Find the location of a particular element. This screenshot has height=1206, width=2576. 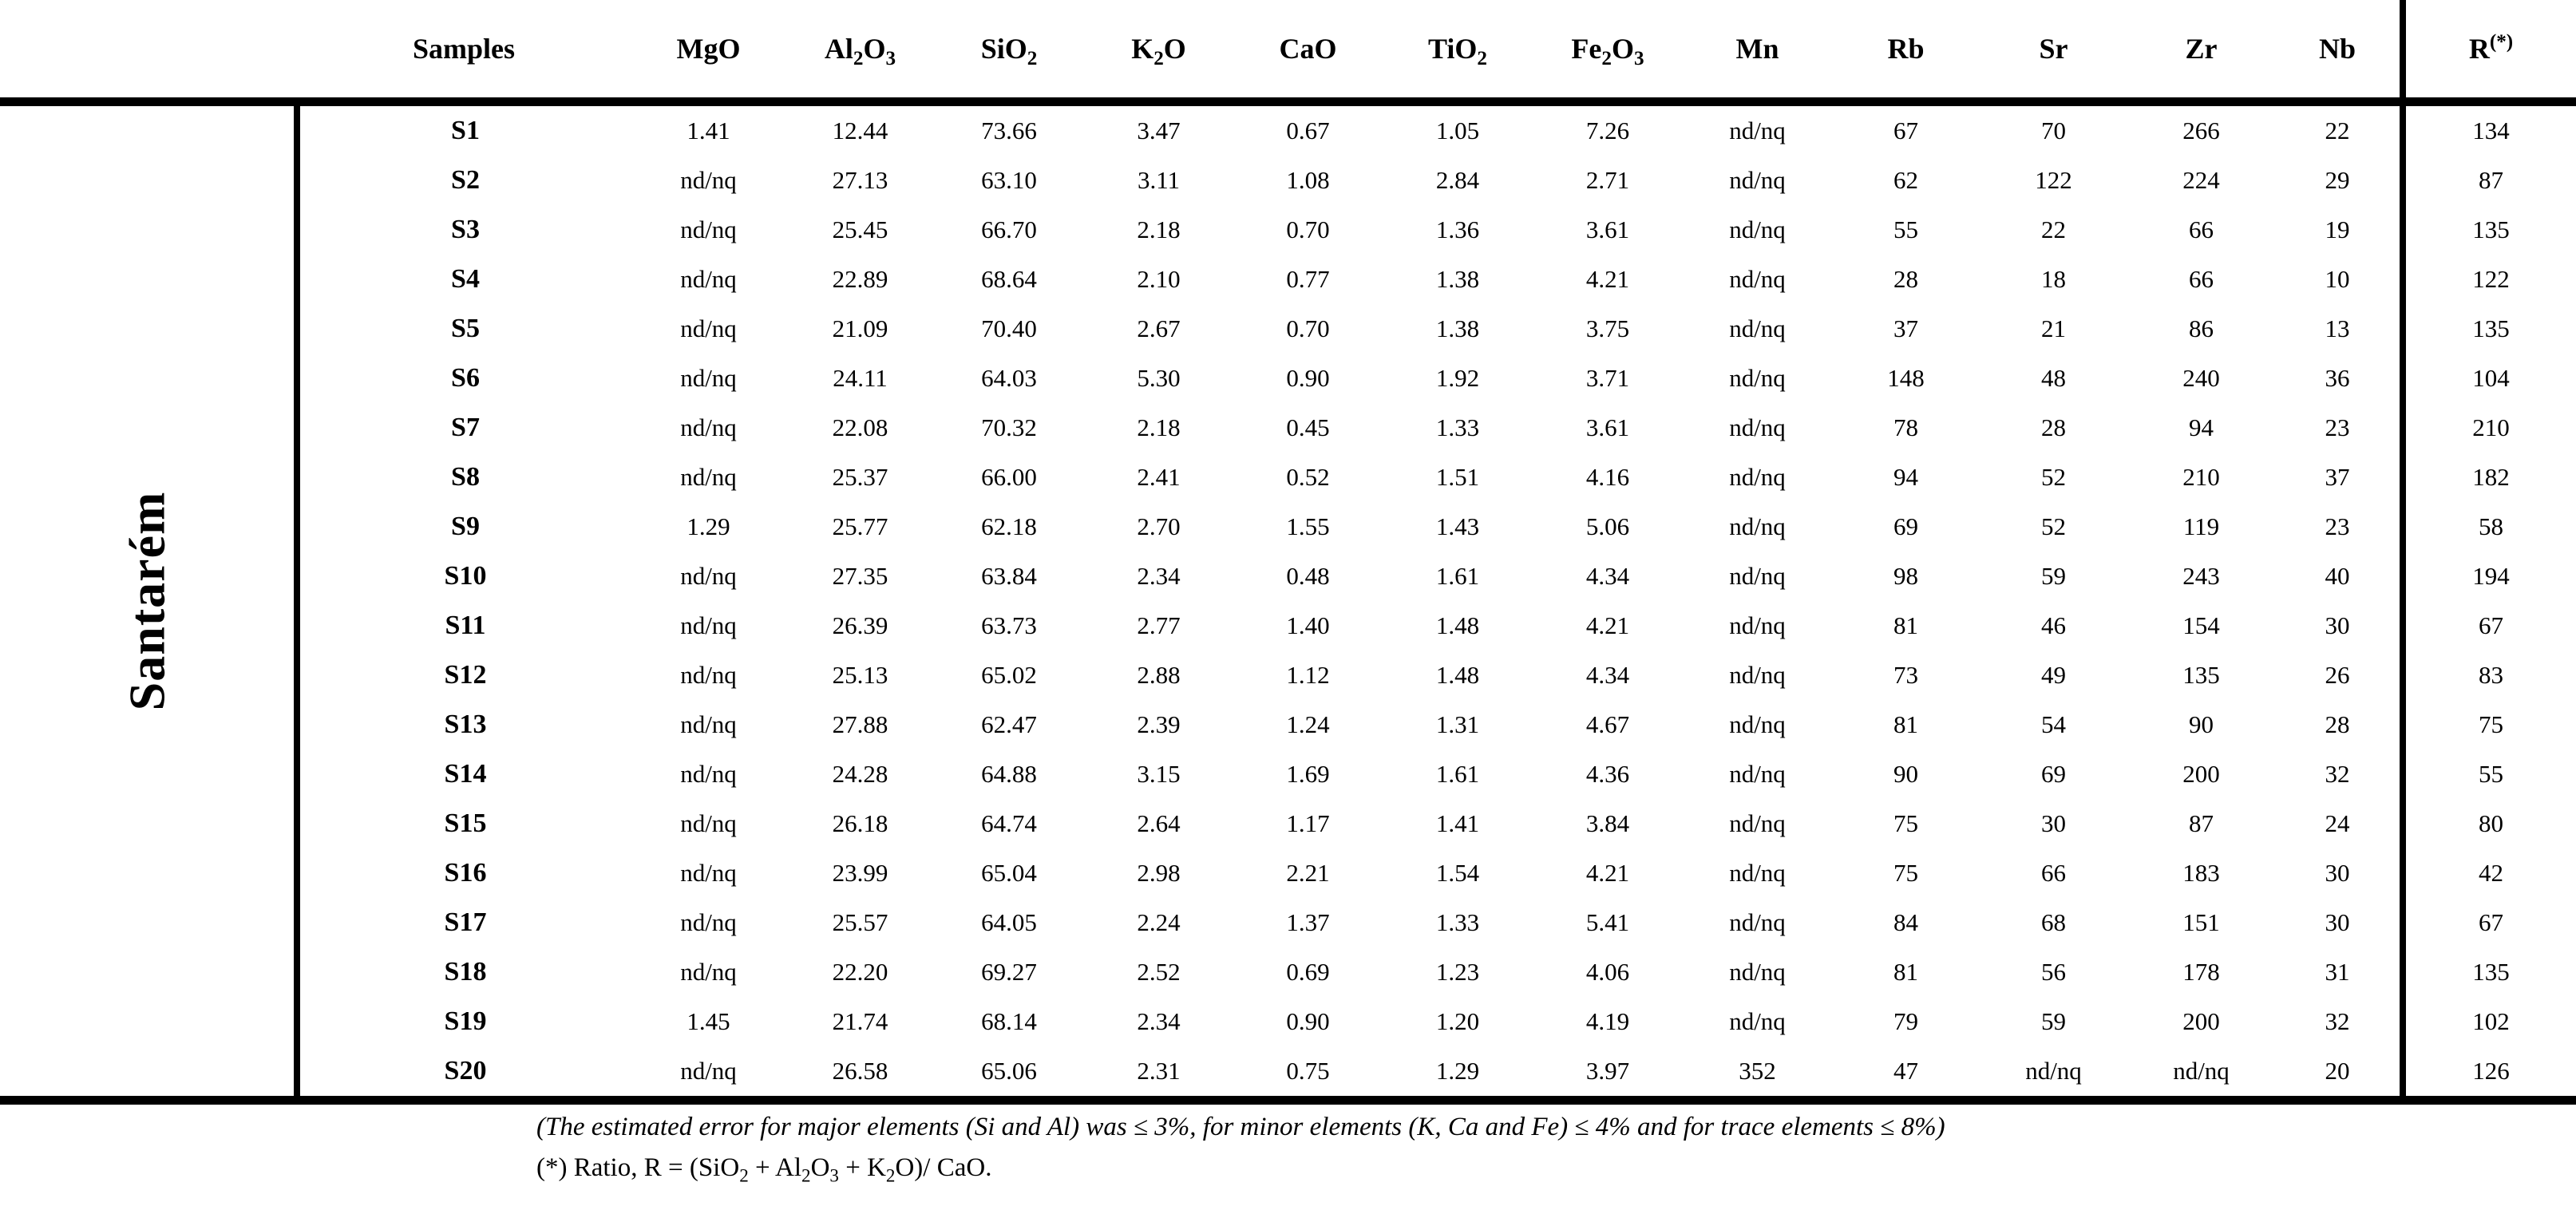

cell-nb: 26 is located at coordinates (2337, 675).